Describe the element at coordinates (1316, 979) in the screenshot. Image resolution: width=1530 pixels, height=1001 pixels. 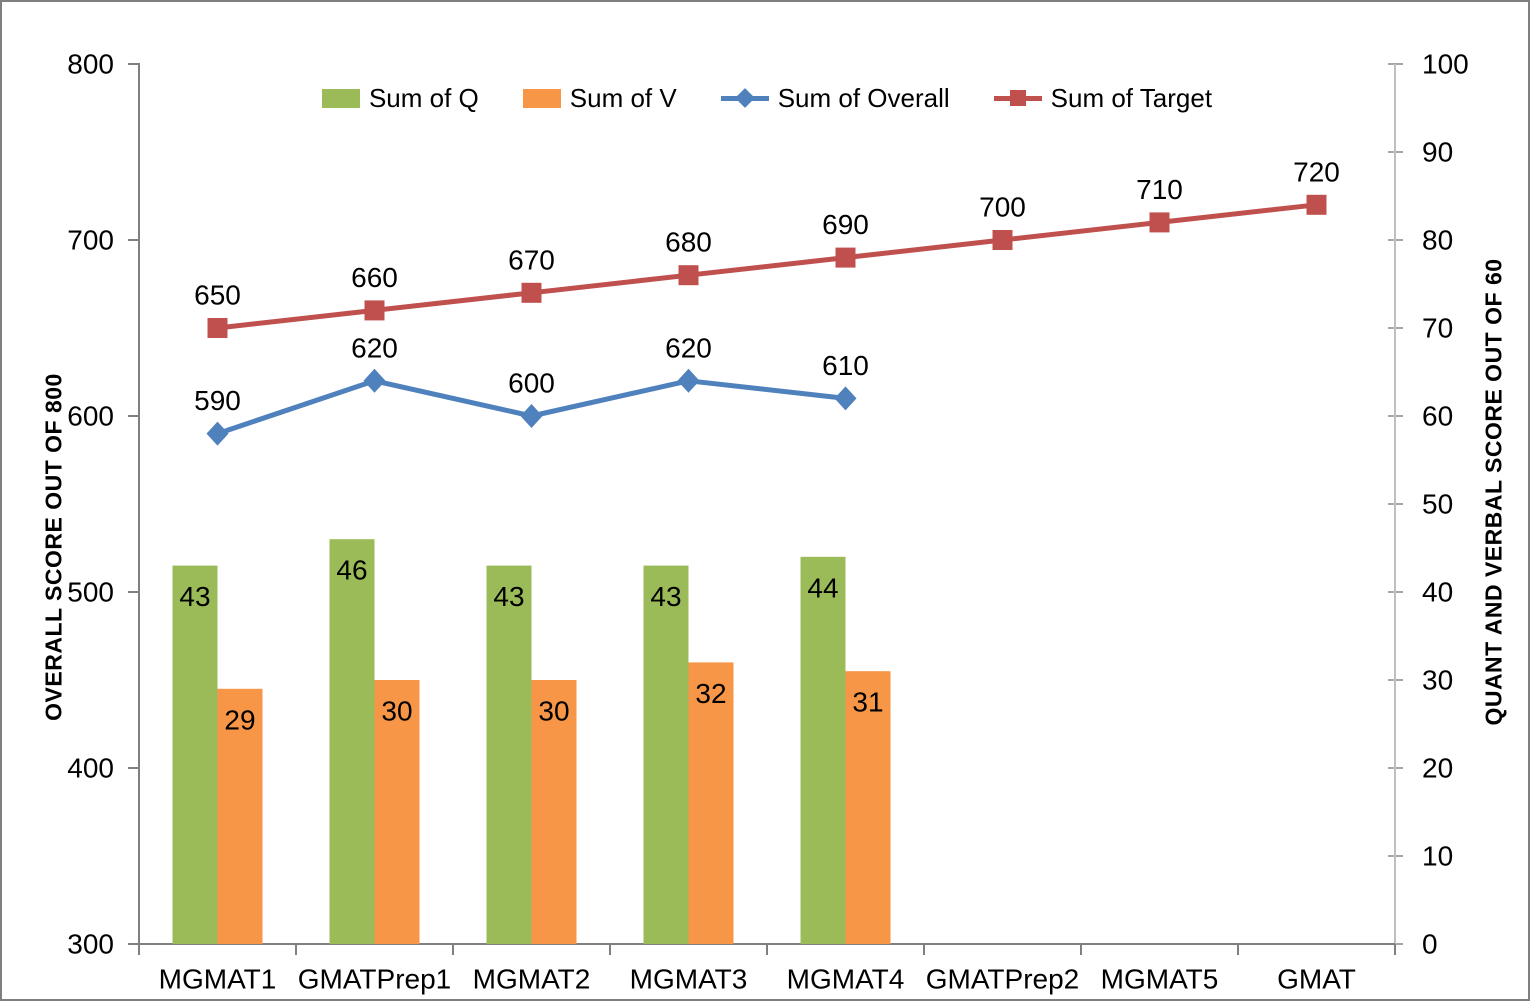
I see `x-axis-label-gmat: GMAT` at that location.